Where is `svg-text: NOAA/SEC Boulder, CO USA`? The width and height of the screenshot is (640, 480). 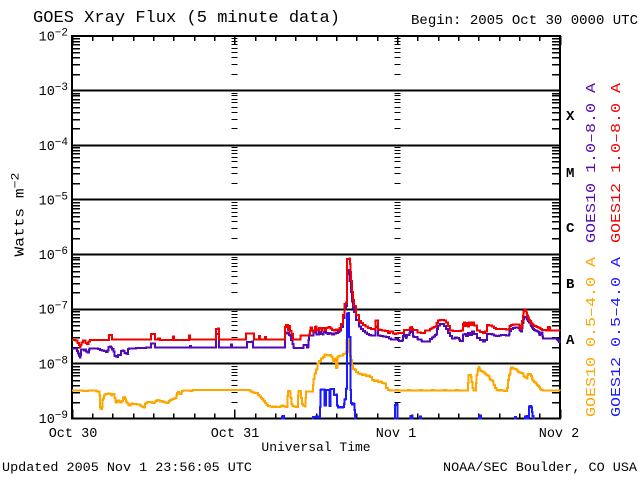
svg-text: NOAA/SEC Boulder, CO USA is located at coordinates (540, 467).